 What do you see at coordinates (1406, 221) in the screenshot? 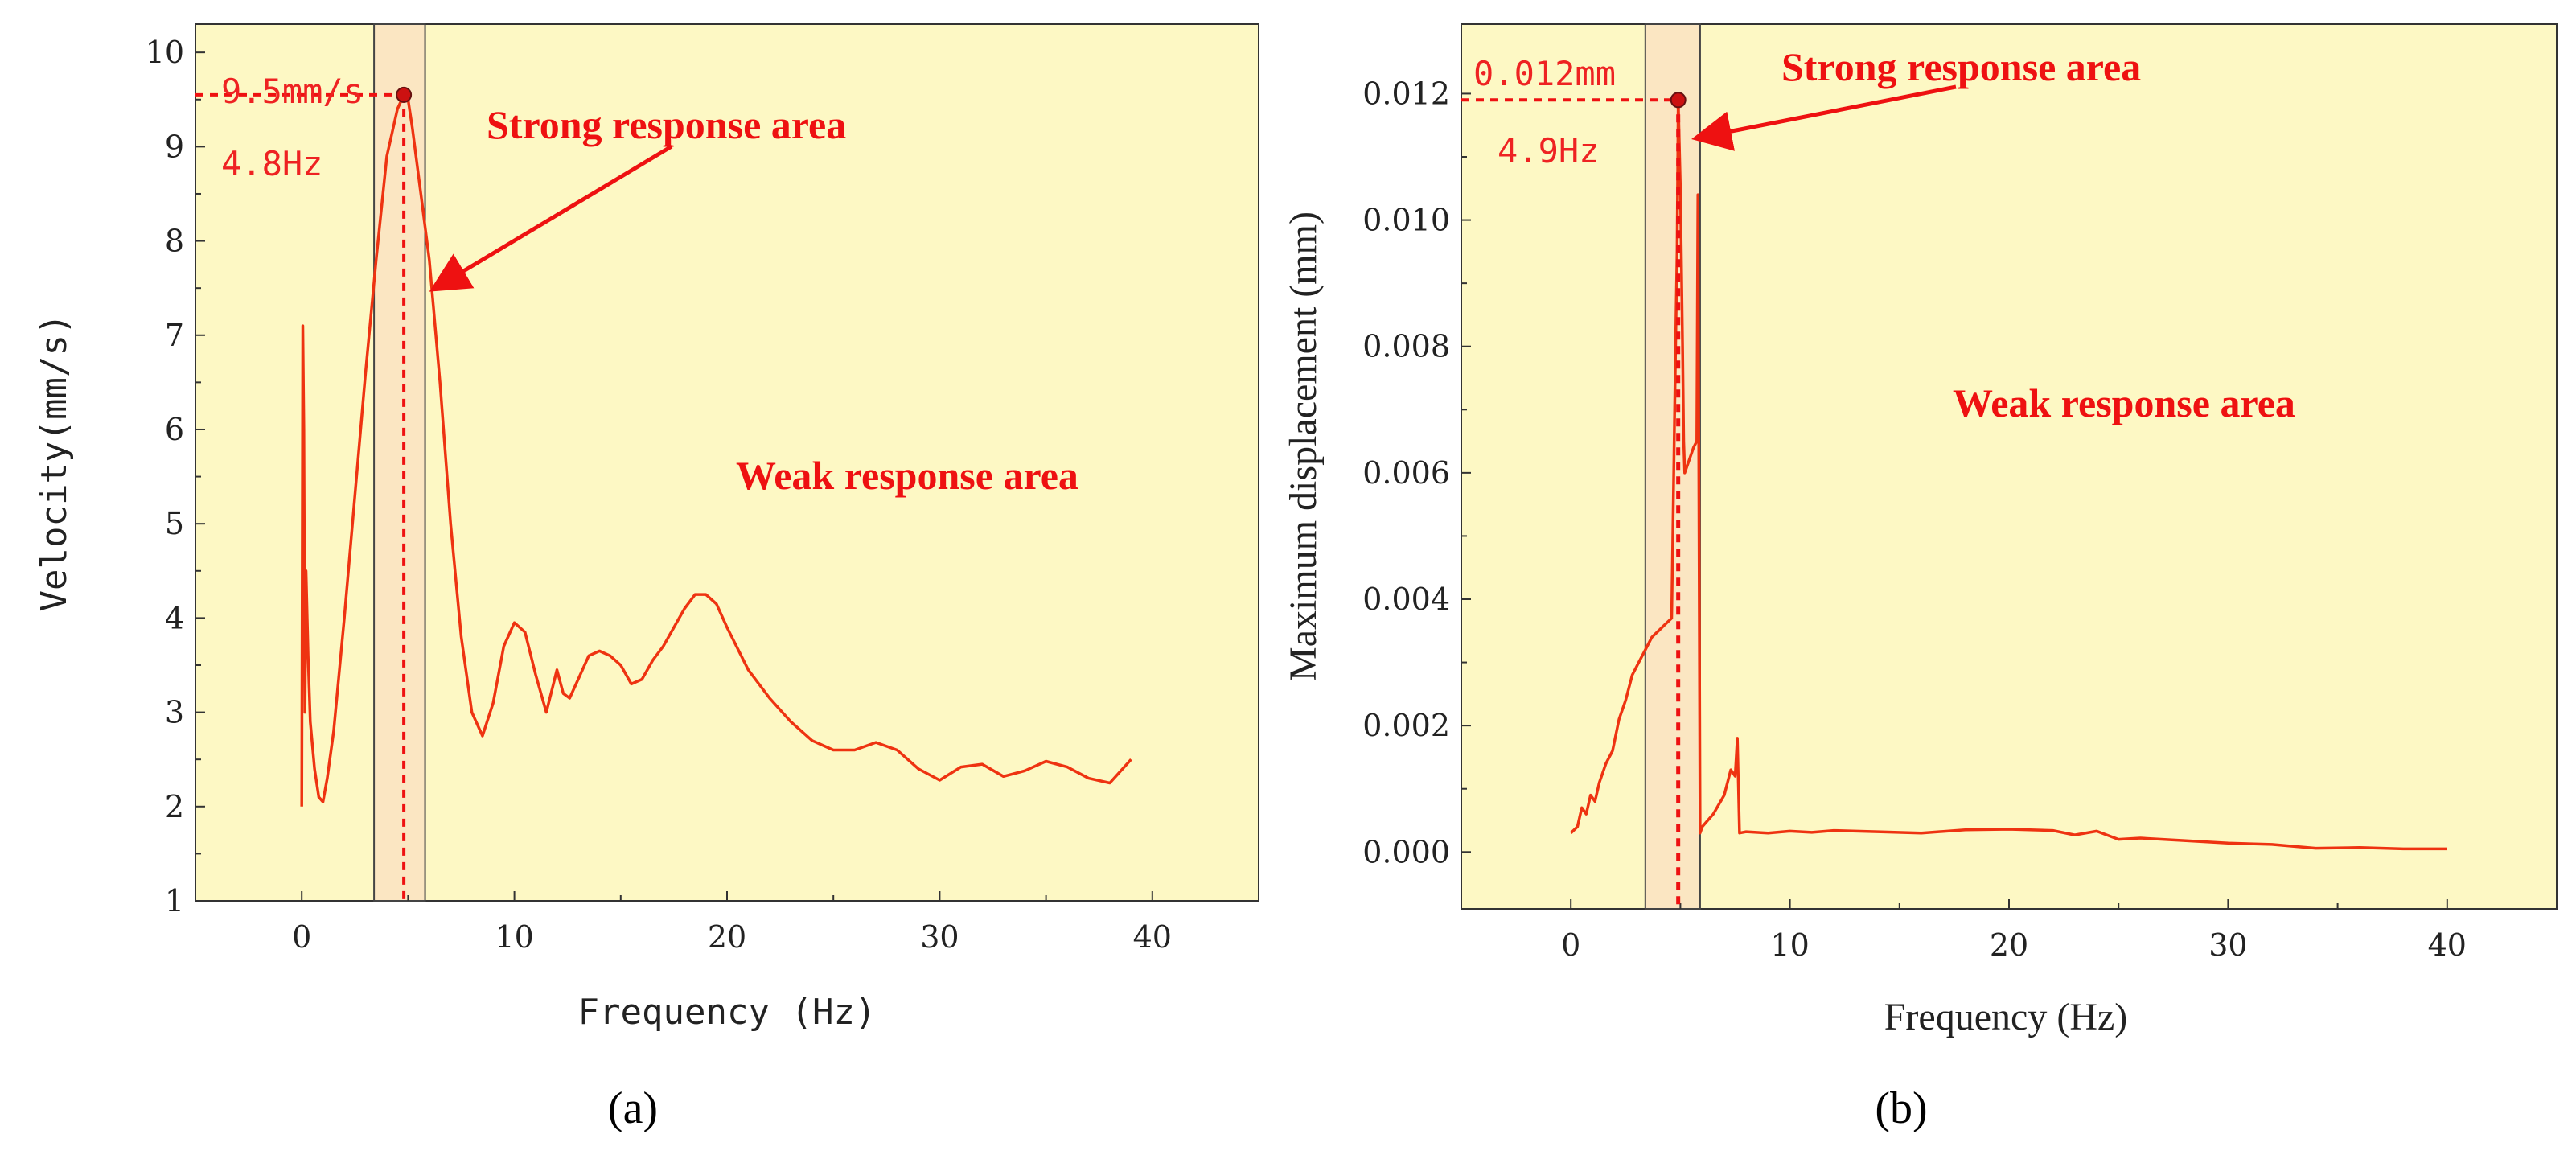
I see `y-tick-label: 0.010` at bounding box center [1406, 221].